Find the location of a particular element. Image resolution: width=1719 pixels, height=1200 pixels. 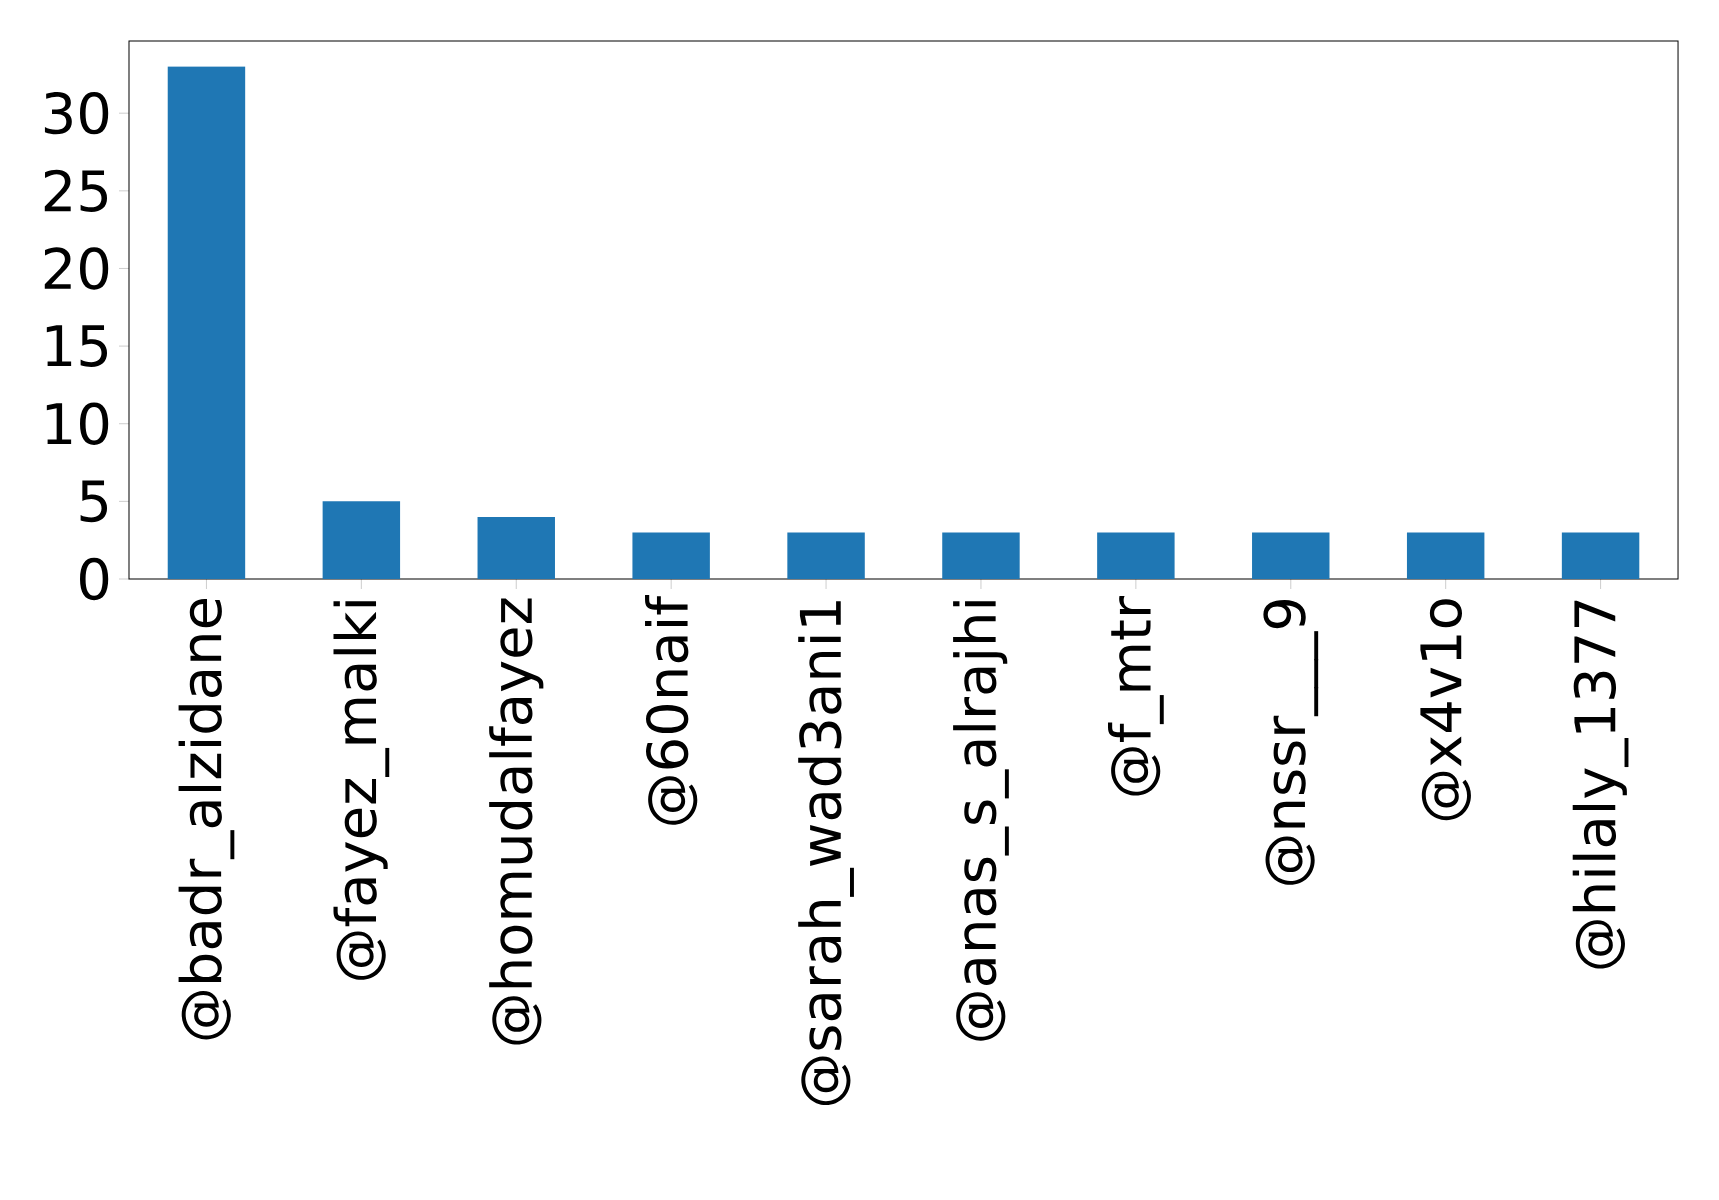

x-tick-label: @badr_alzidane is located at coordinates (206, 819).